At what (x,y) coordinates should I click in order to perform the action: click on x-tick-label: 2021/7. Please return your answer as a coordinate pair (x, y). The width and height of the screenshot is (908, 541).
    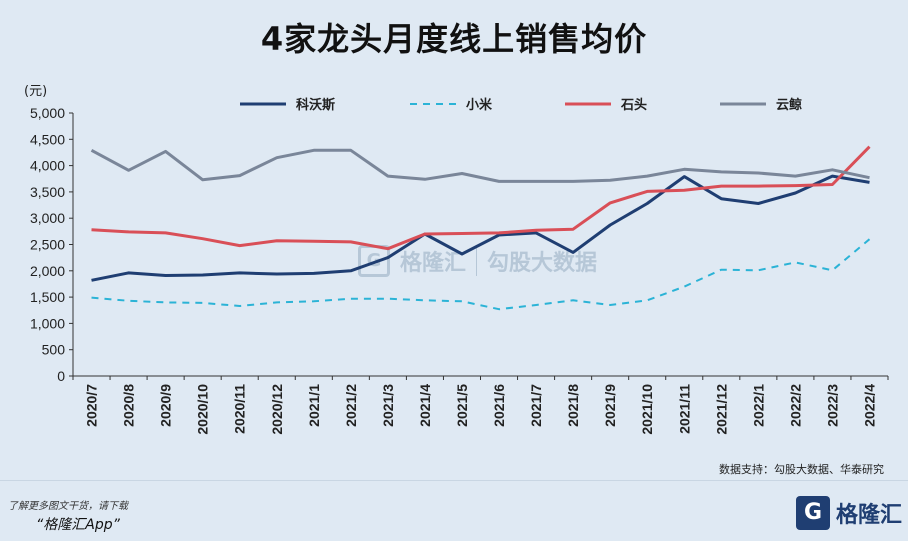
    Looking at the image, I should click on (536, 405).